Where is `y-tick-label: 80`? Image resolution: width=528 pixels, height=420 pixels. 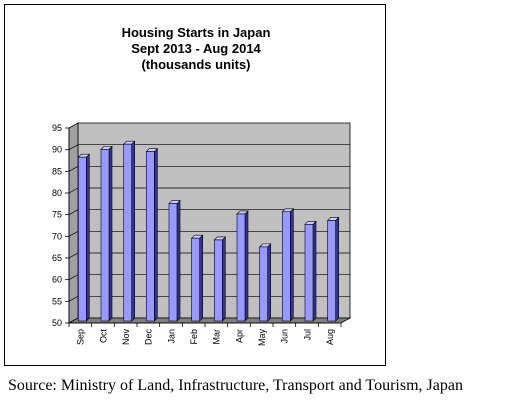
y-tick-label: 80 is located at coordinates (57, 193).